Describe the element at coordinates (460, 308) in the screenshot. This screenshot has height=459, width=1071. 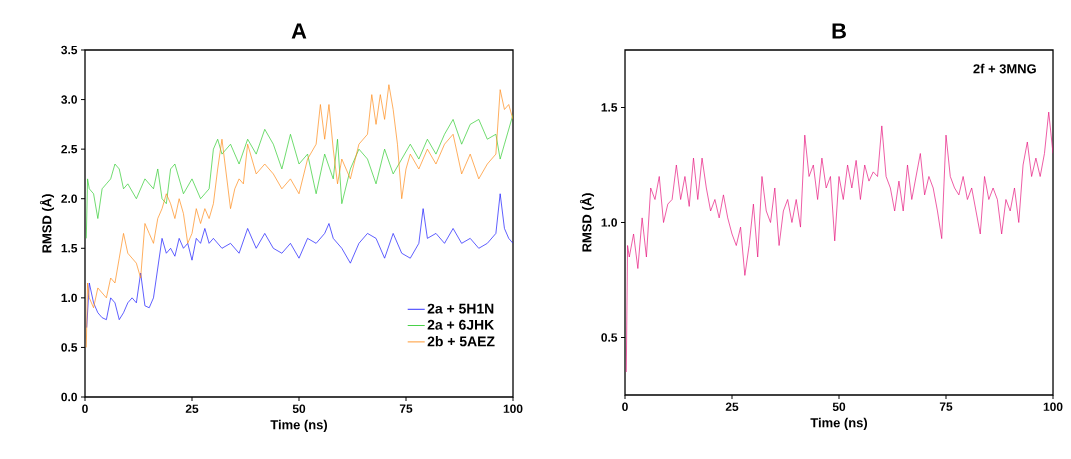
I see `legend-label: 2a + 5H1N` at that location.